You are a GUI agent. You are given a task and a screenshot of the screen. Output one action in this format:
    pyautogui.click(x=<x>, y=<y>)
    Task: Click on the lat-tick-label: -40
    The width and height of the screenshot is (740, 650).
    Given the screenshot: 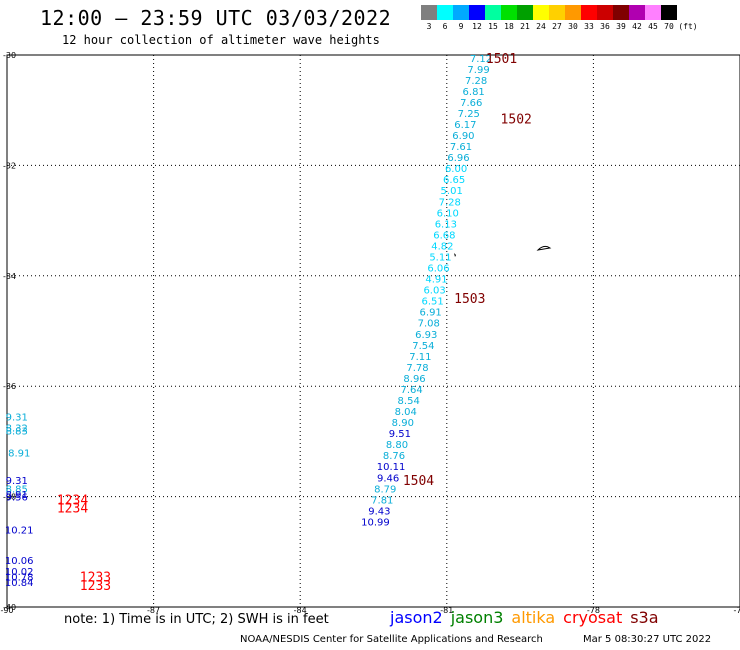 What is the action you would take?
    pyautogui.click(x=9, y=607)
    